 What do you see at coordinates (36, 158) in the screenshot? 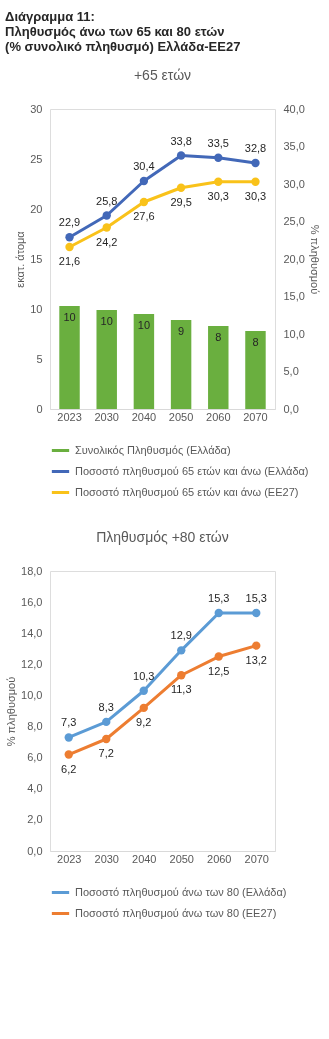
I see `y-tick-label: 25` at bounding box center [36, 158].